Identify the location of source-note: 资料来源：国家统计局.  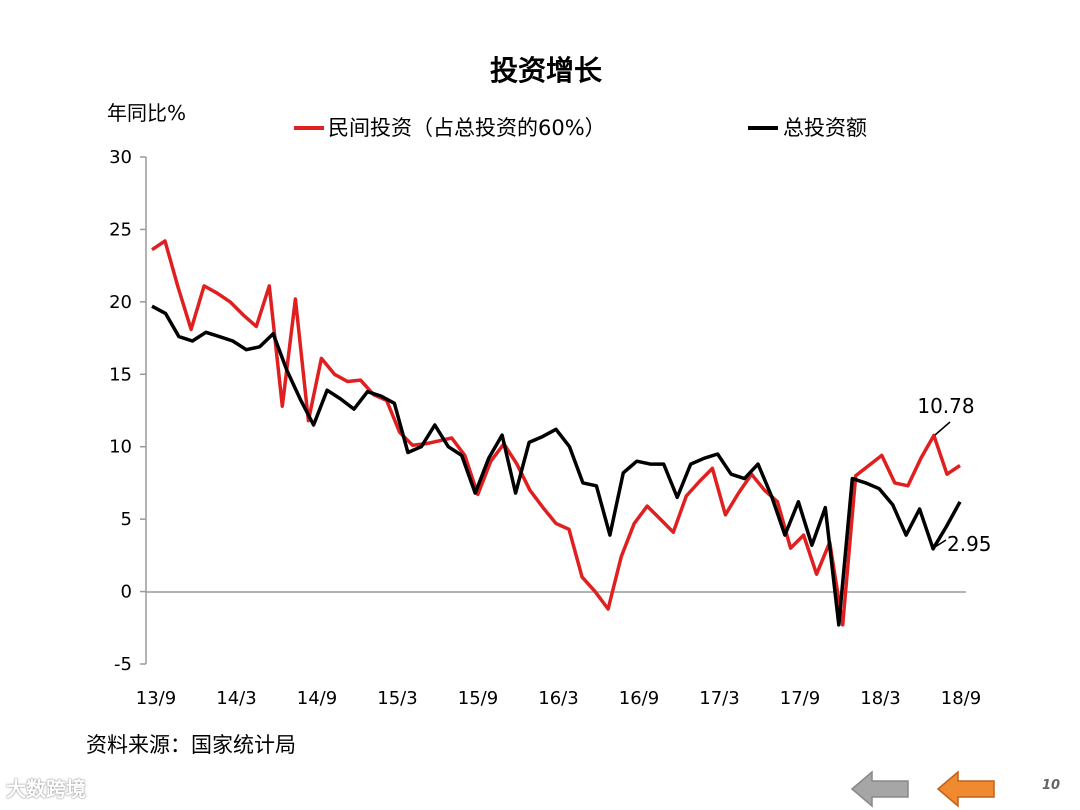
(191, 745).